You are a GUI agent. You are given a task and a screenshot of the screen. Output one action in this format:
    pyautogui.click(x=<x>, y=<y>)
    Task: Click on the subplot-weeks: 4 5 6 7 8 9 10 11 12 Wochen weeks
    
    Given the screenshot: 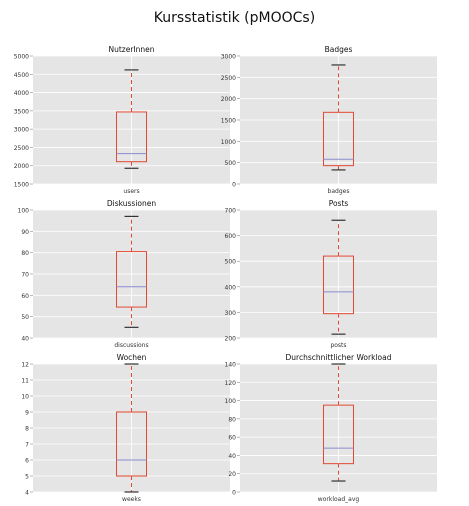 What is the action you would take?
    pyautogui.click(x=125, y=428)
    